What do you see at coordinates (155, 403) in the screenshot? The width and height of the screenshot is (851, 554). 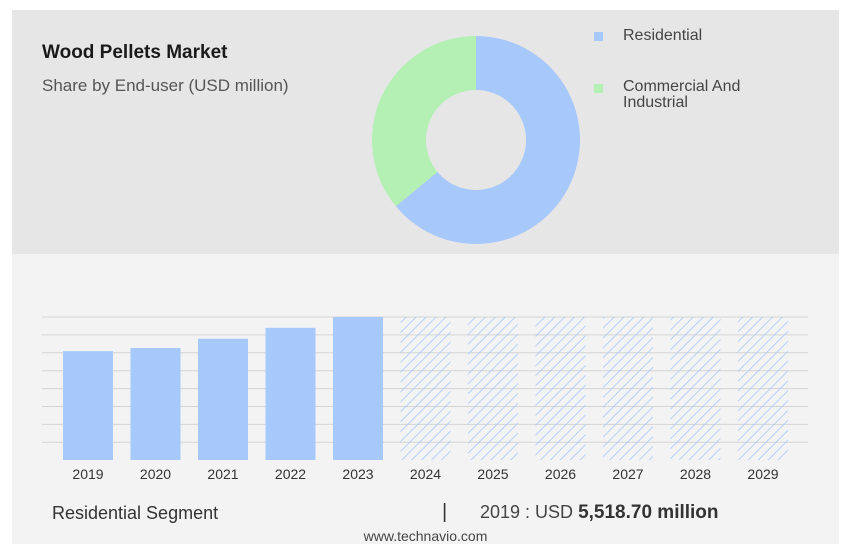 I see `bar-2020` at bounding box center [155, 403].